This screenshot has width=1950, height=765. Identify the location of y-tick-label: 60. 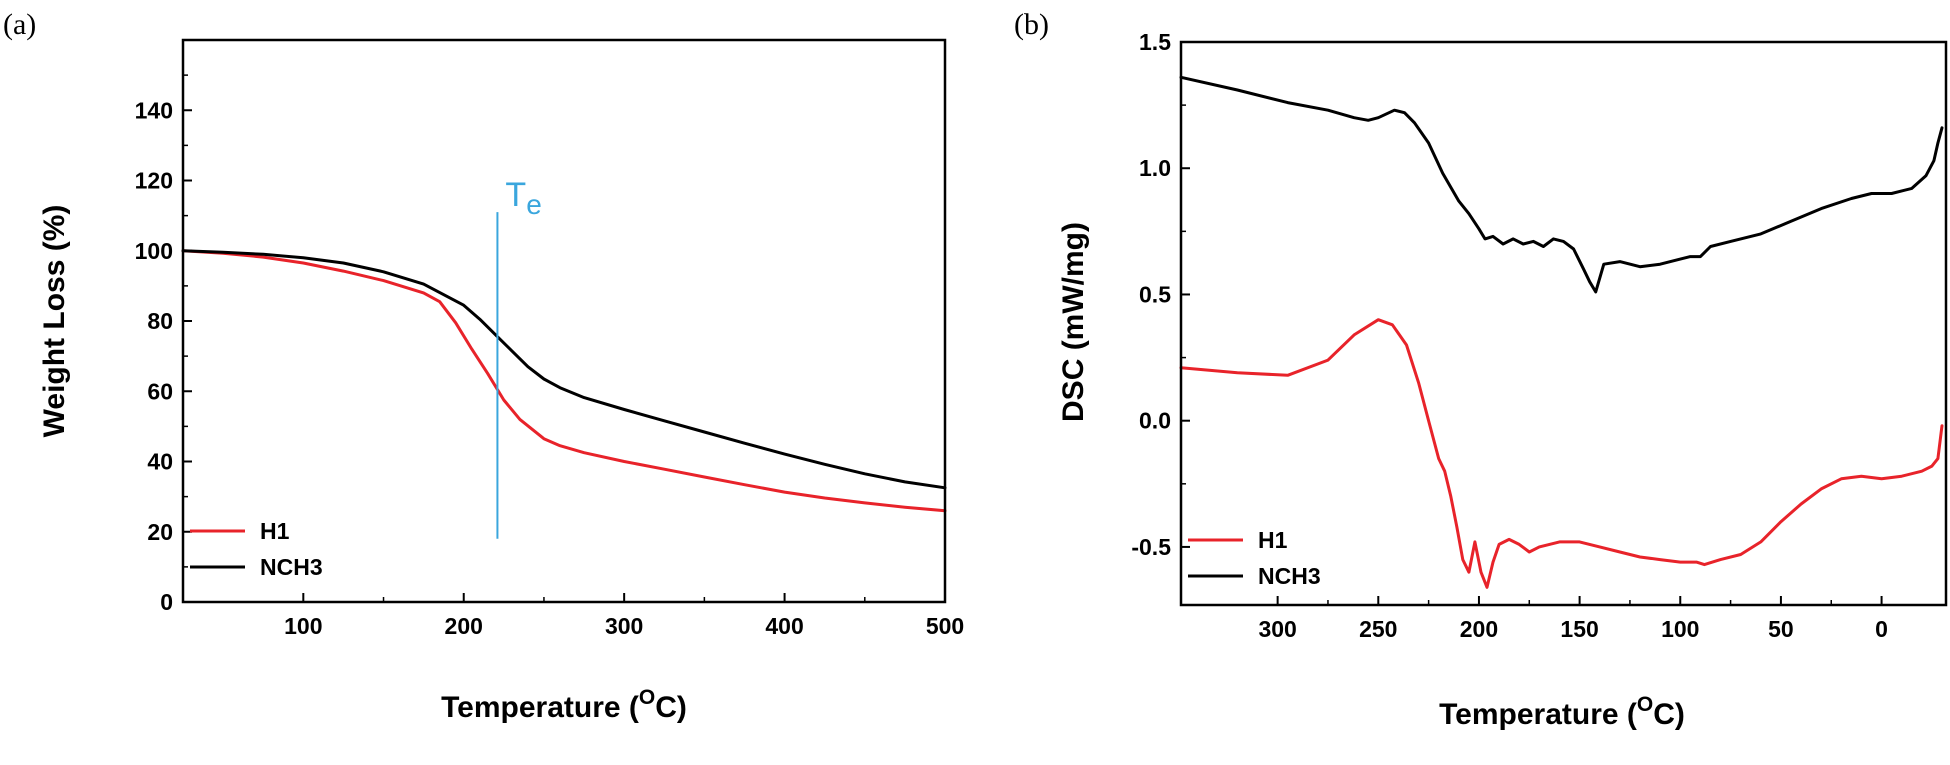
(160, 391).